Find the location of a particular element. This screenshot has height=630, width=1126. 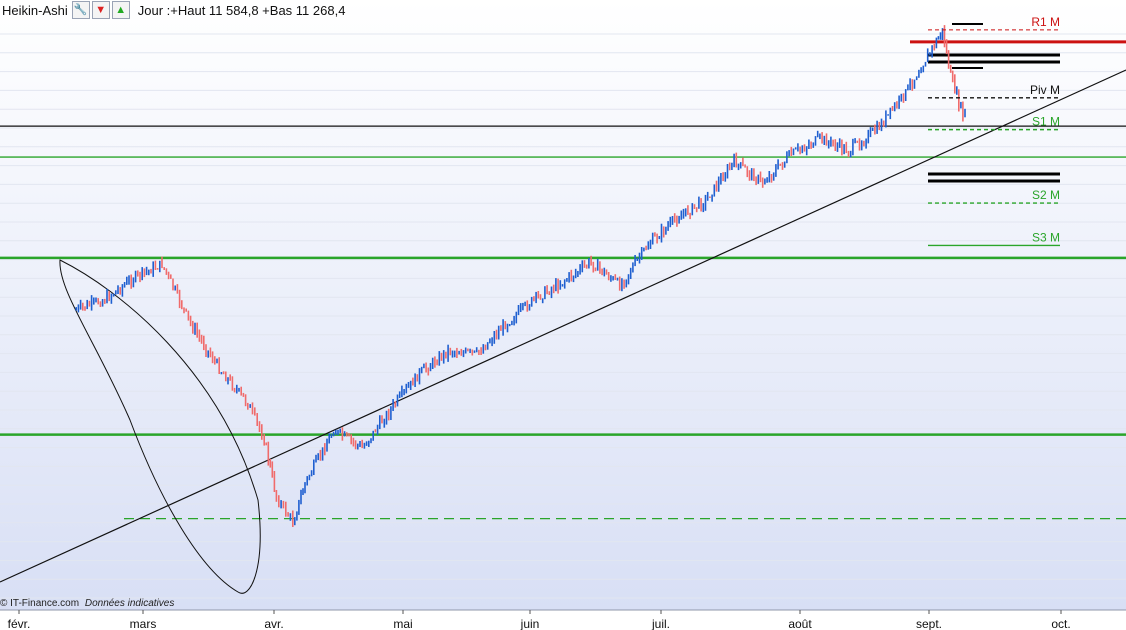

disclaimer-text: Données indicatives is located at coordinates (129, 603).